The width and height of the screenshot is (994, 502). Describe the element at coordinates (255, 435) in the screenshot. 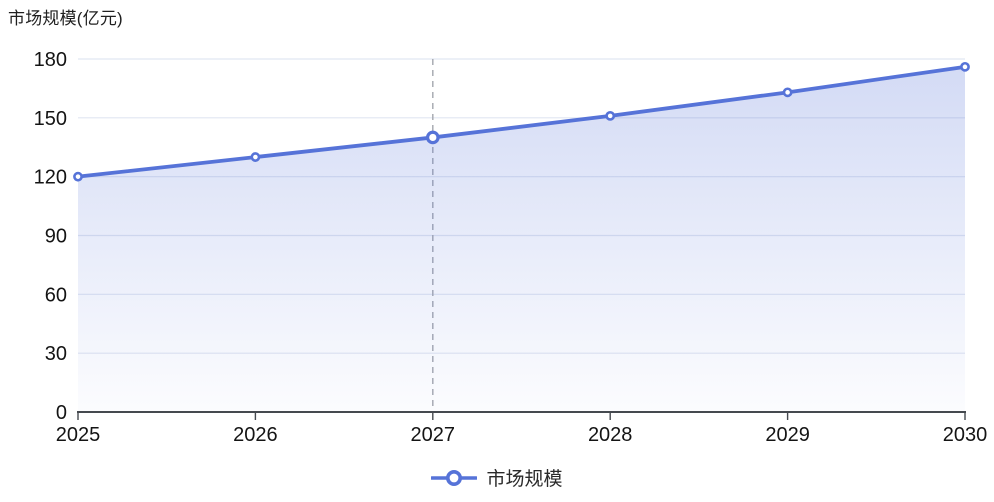

I see `x-tick-label: 2026` at that location.